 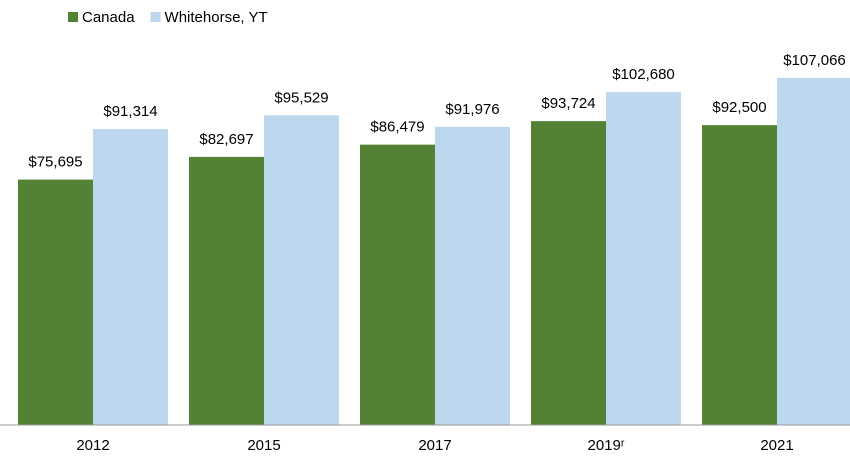 What do you see at coordinates (130, 111) in the screenshot?
I see `value-label: $91,314` at bounding box center [130, 111].